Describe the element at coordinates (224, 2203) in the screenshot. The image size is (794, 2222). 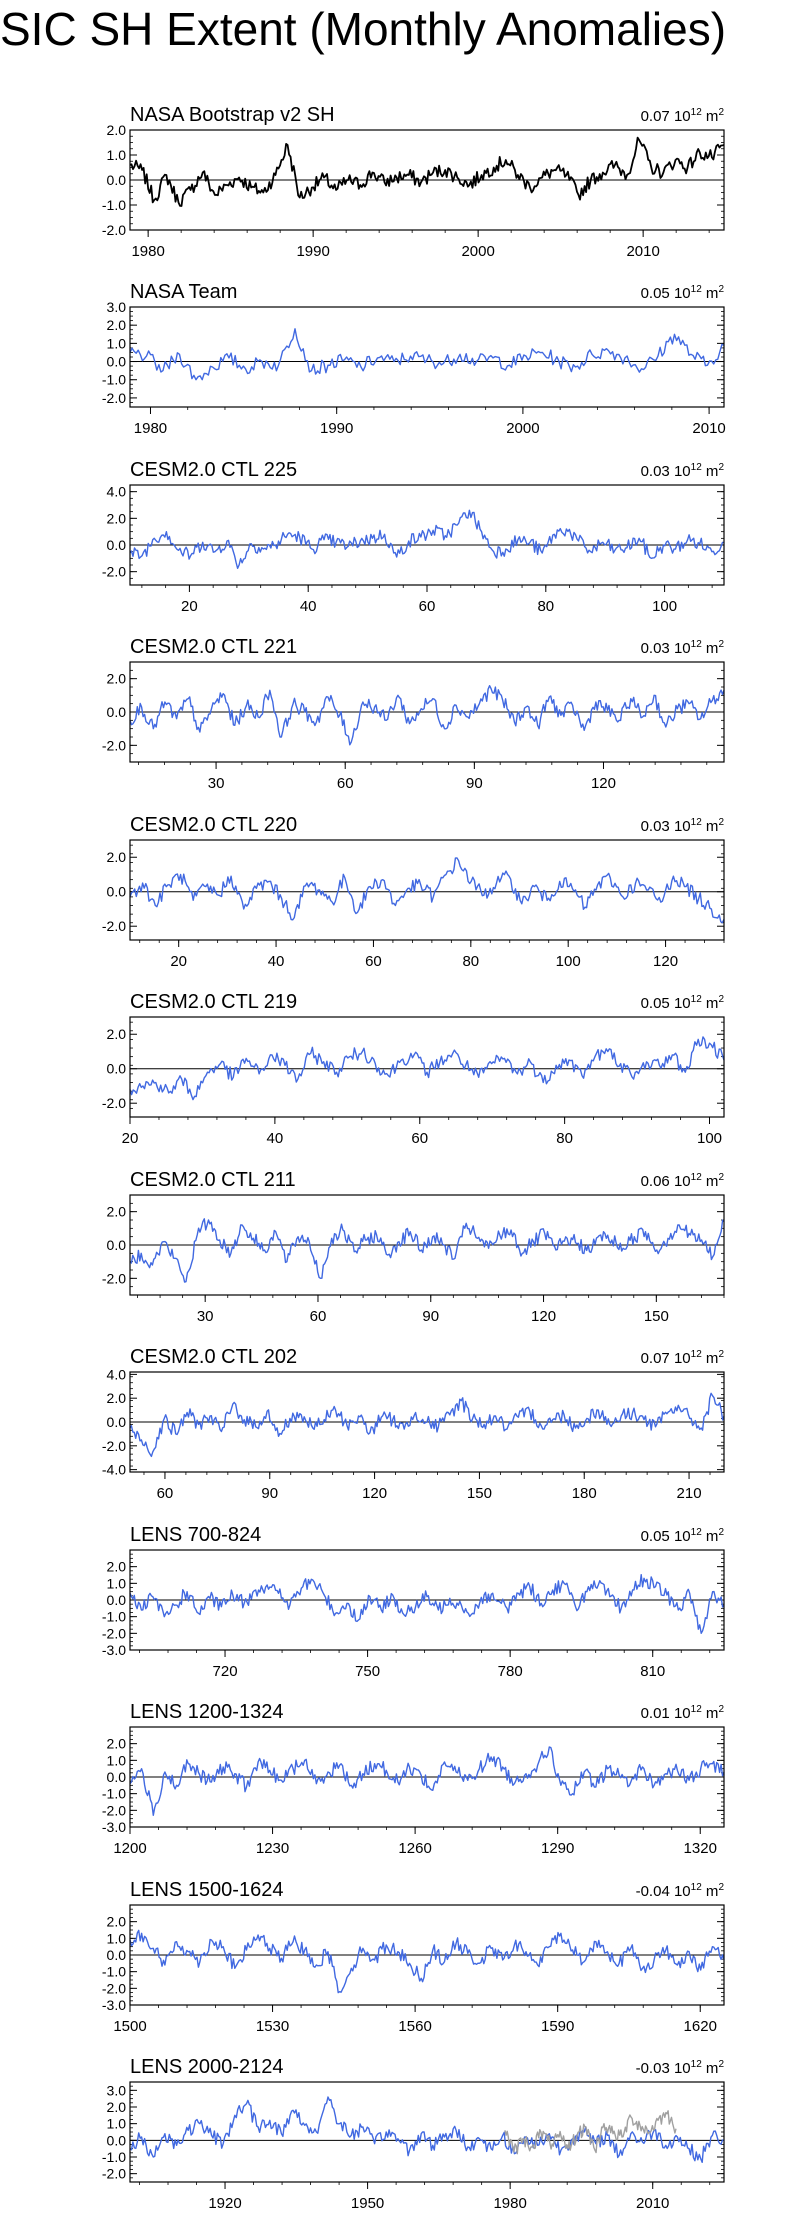
I see `x-tick-label: 1920` at that location.